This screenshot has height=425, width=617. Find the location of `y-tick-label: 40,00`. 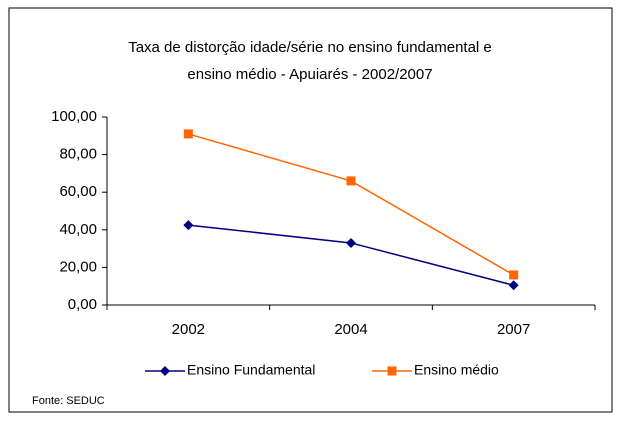

y-tick-label: 40,00 is located at coordinates (78, 229).